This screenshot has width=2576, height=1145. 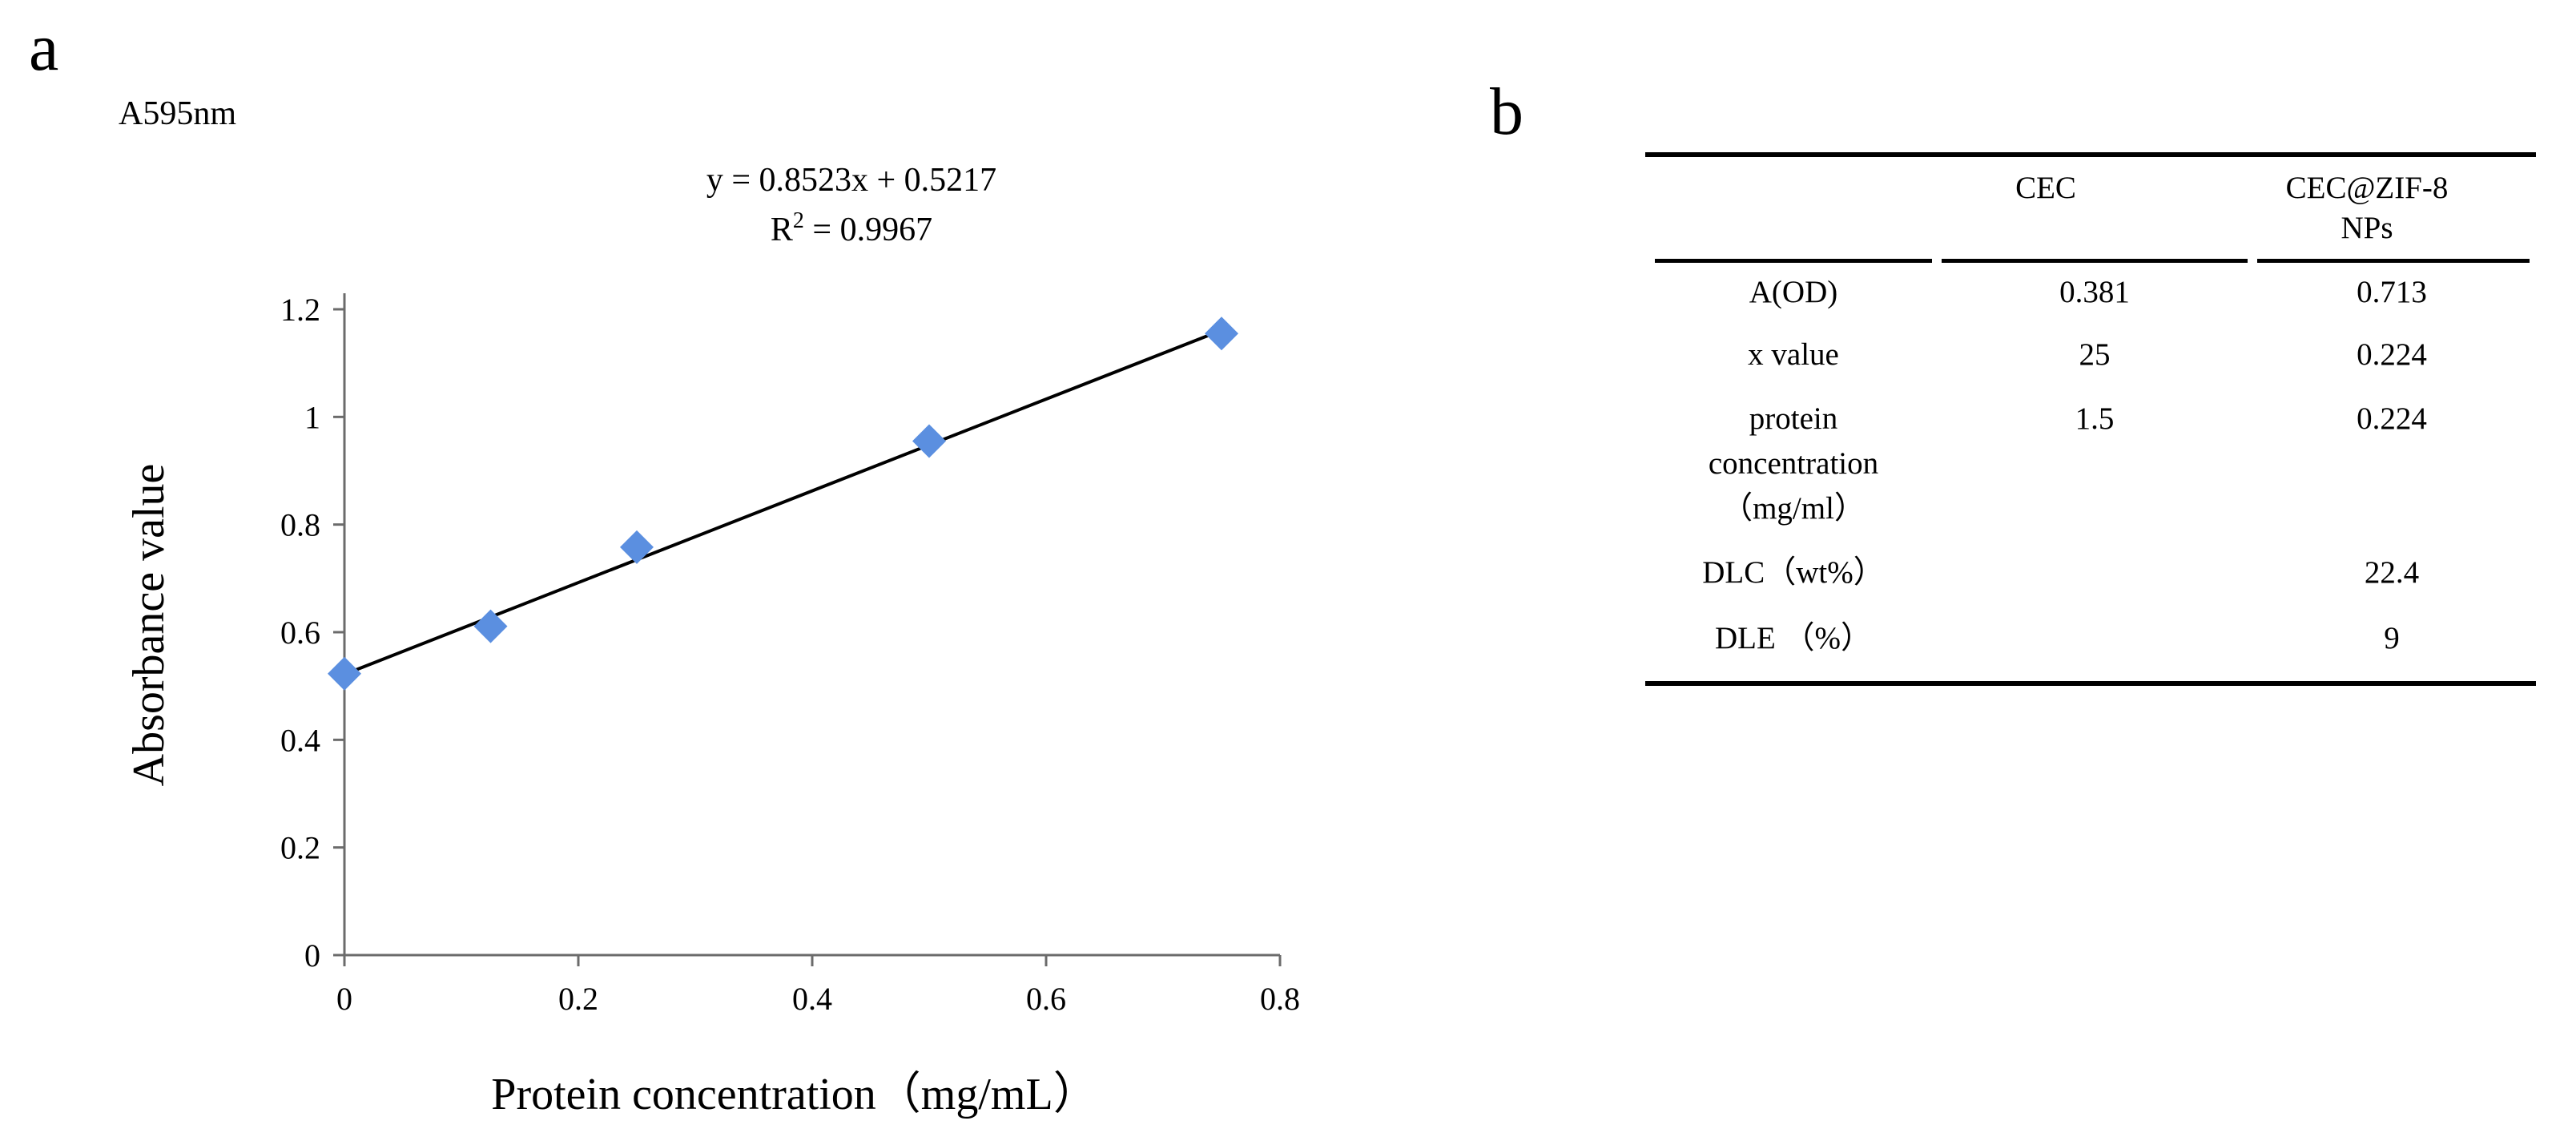 What do you see at coordinates (1793, 354) in the screenshot?
I see `row-label-x-value: x value` at bounding box center [1793, 354].